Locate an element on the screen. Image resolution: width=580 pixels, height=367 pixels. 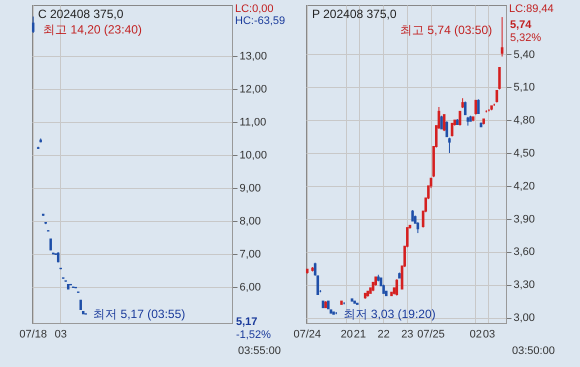
y-tick-label: 12,00 is located at coordinates (254, 90).